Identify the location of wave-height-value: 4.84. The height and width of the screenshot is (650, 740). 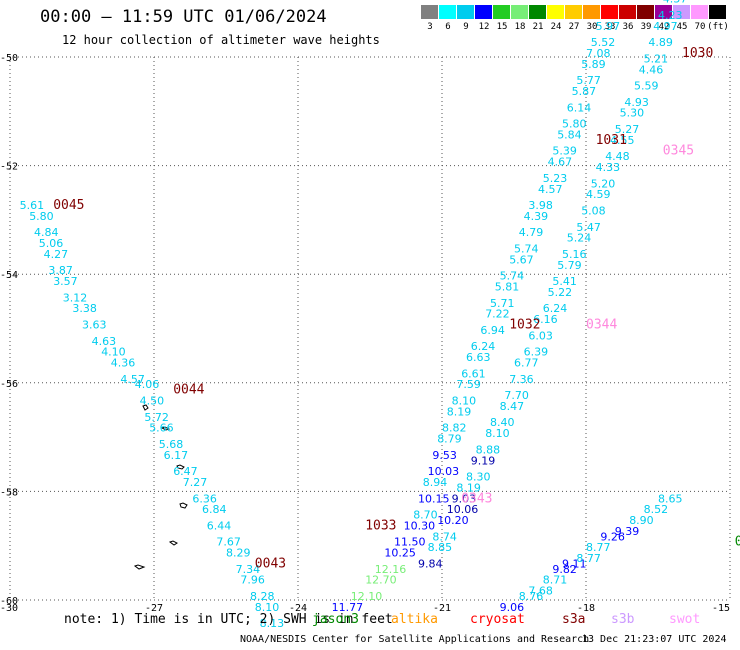
(46, 232).